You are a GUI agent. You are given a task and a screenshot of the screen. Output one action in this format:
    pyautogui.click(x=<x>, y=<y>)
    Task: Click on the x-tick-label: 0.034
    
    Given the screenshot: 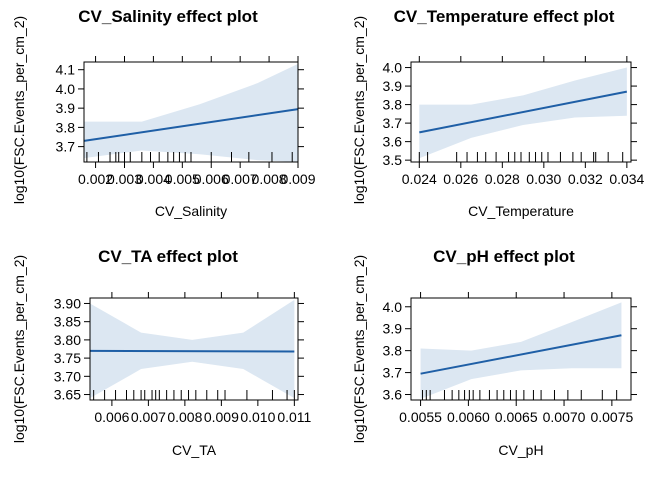 What is the action you would take?
    pyautogui.click(x=626, y=179)
    